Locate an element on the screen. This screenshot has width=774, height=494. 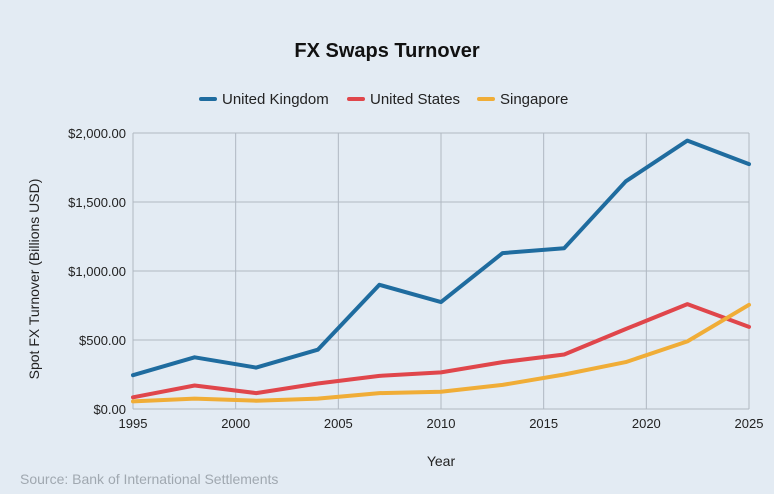
legend-label-singapore: Singapore is located at coordinates (534, 99).